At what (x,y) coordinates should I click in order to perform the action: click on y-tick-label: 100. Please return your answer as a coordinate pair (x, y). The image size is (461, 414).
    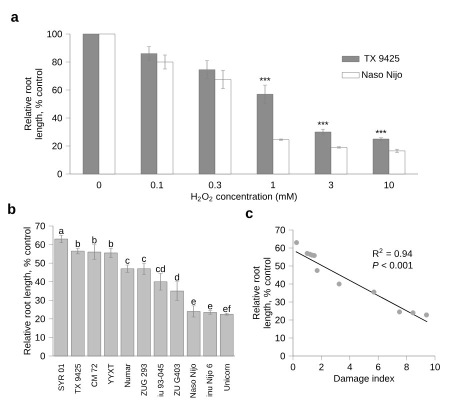
    Looking at the image, I should click on (54, 34).